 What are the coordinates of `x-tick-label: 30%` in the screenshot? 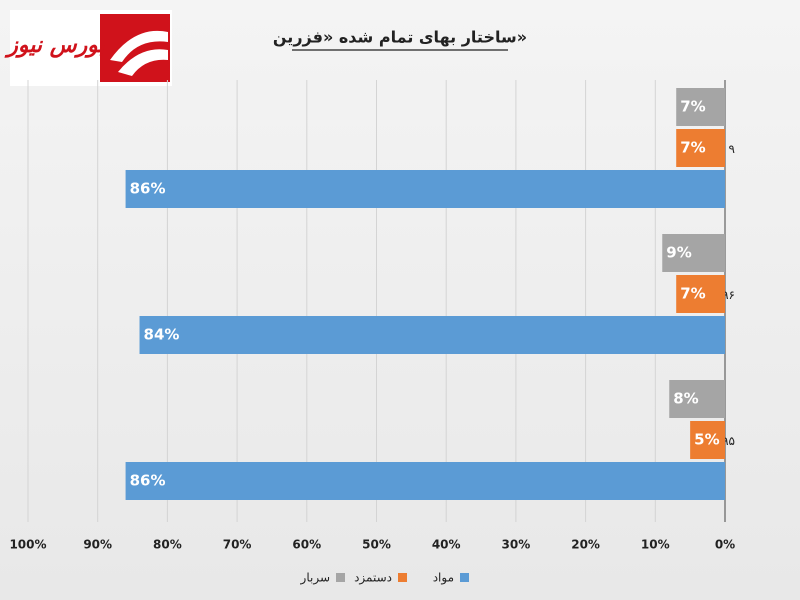 It's located at (516, 545).